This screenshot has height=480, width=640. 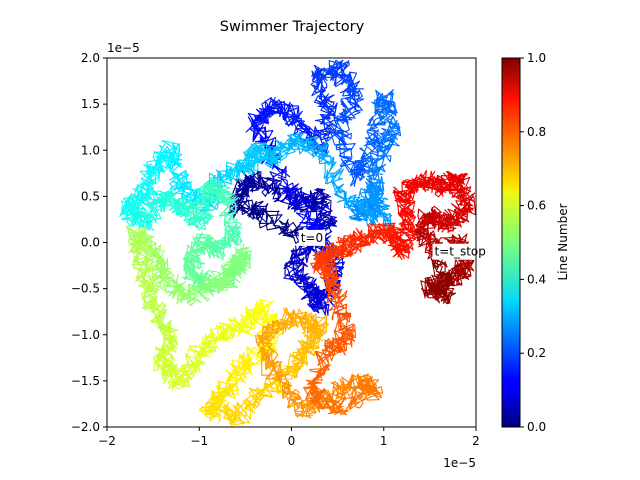 What do you see at coordinates (536, 206) in the screenshot?
I see `colorbar-tick-label: 0.6` at bounding box center [536, 206].